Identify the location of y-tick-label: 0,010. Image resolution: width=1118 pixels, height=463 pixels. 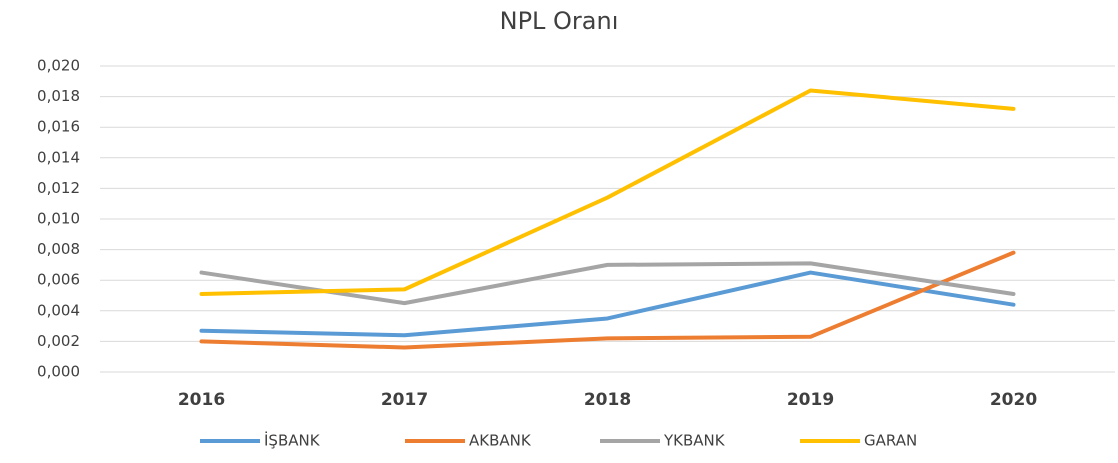
(58, 219).